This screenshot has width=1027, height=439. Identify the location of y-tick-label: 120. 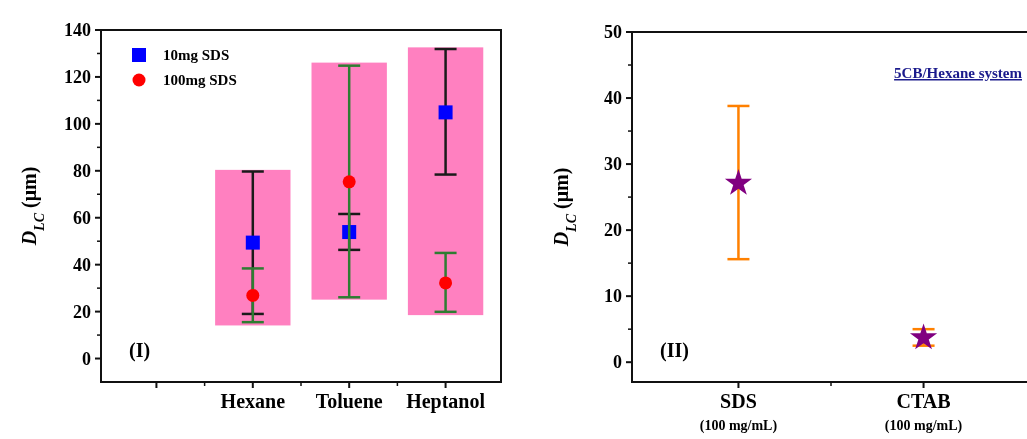
(77, 77).